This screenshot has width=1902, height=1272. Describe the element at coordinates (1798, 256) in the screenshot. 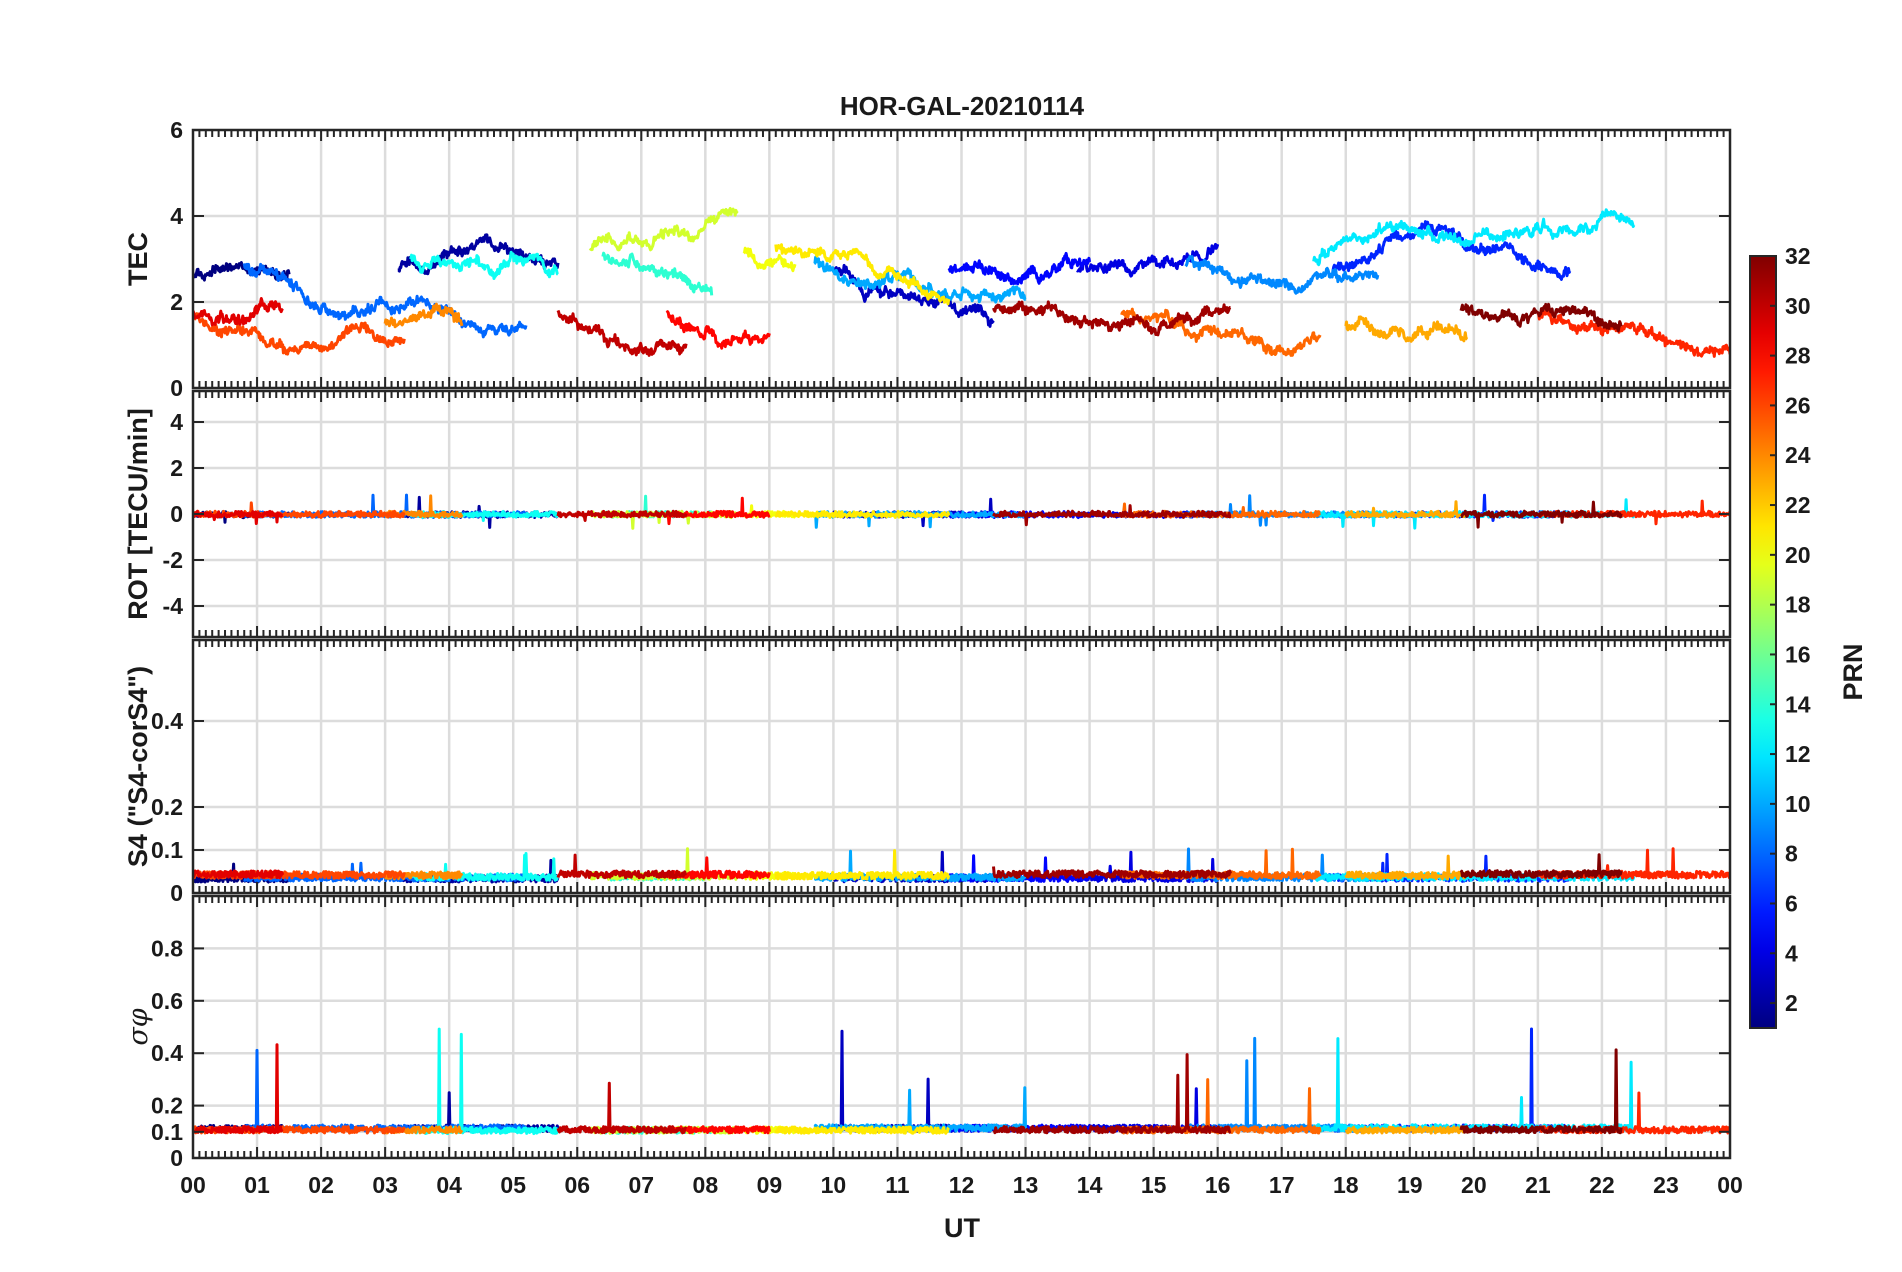

I see `colorbar-tick-label: 32` at that location.